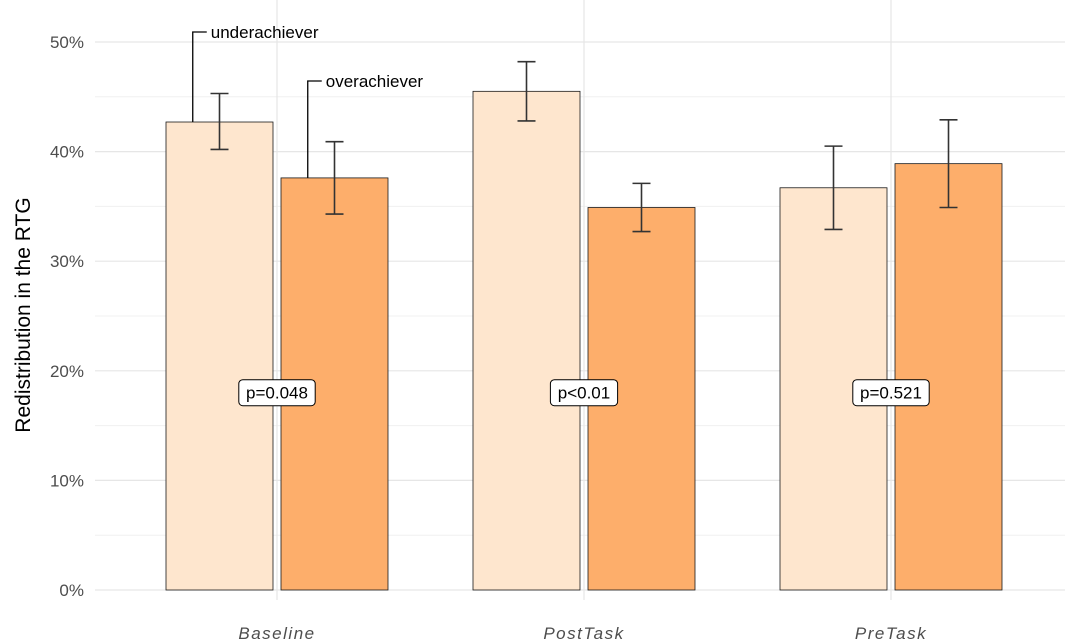 The height and width of the screenshot is (644, 1065). I want to click on annotation-underachiever: underachiever, so click(255, 73).